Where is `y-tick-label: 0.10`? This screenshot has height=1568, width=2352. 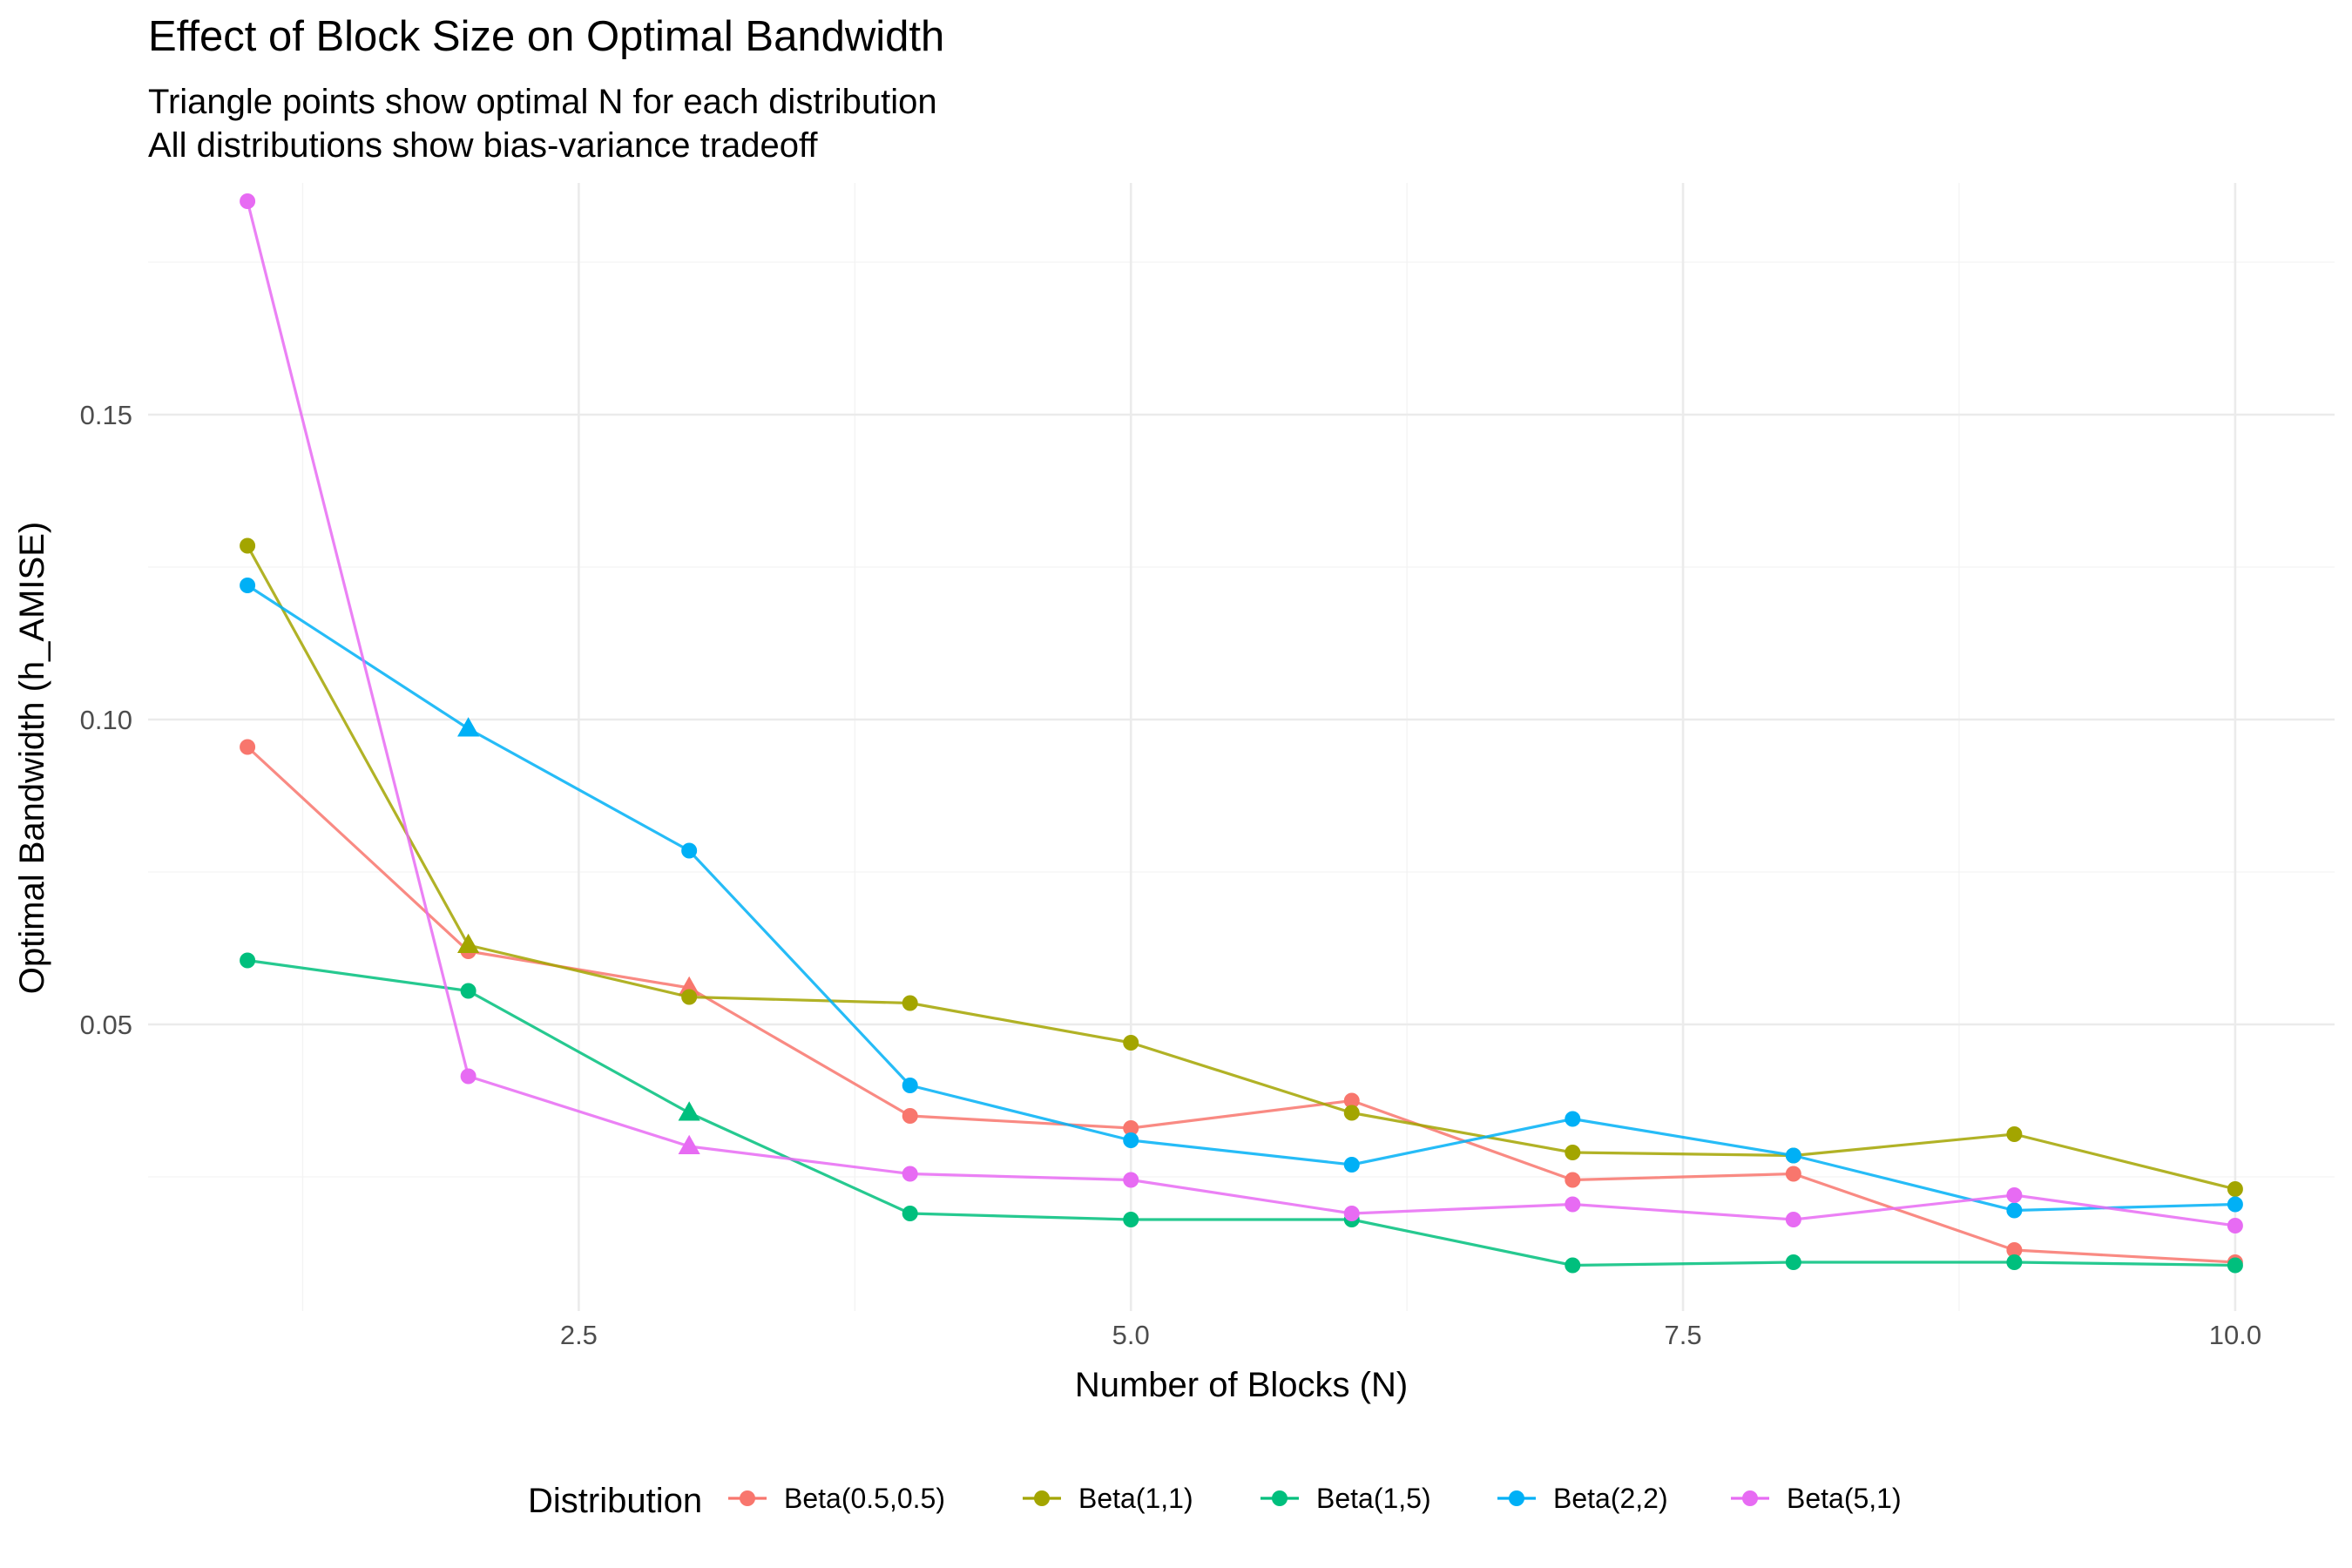
y-tick-label: 0.10 is located at coordinates (106, 720).